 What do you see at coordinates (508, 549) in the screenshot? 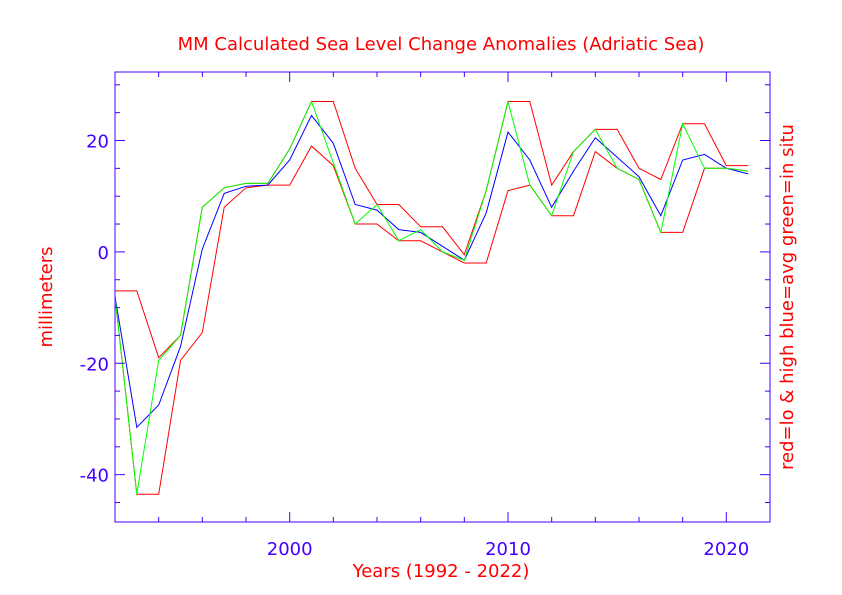
I see `x-tick-label: 2010` at bounding box center [508, 549].